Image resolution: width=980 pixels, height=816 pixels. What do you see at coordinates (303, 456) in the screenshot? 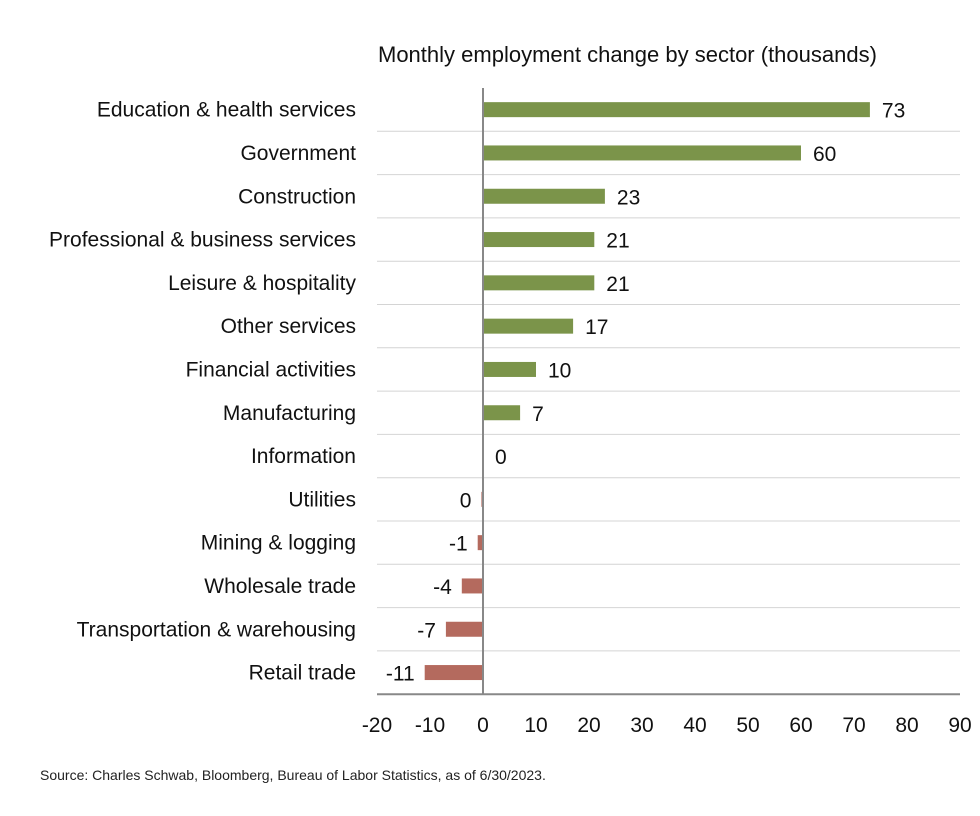
I see `category-label: Information` at bounding box center [303, 456].